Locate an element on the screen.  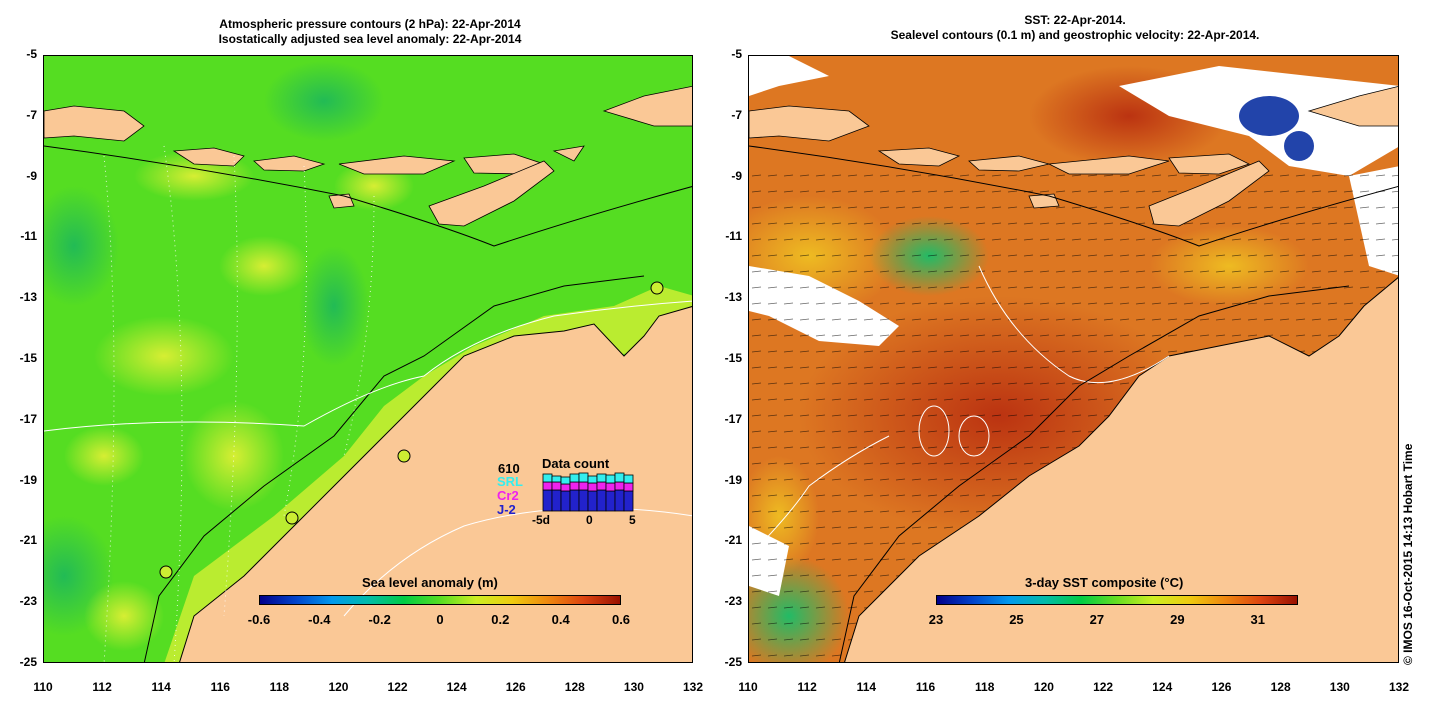
left-y-tick: -9 is located at coordinates (31, 175).